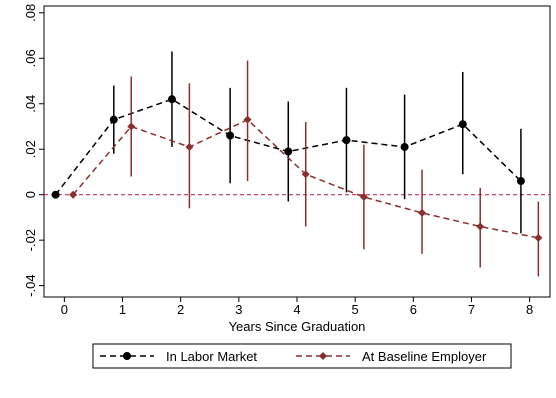 Image resolution: width=556 pixels, height=398 pixels. What do you see at coordinates (471, 309) in the screenshot?
I see `x-tick-label: 7` at bounding box center [471, 309].